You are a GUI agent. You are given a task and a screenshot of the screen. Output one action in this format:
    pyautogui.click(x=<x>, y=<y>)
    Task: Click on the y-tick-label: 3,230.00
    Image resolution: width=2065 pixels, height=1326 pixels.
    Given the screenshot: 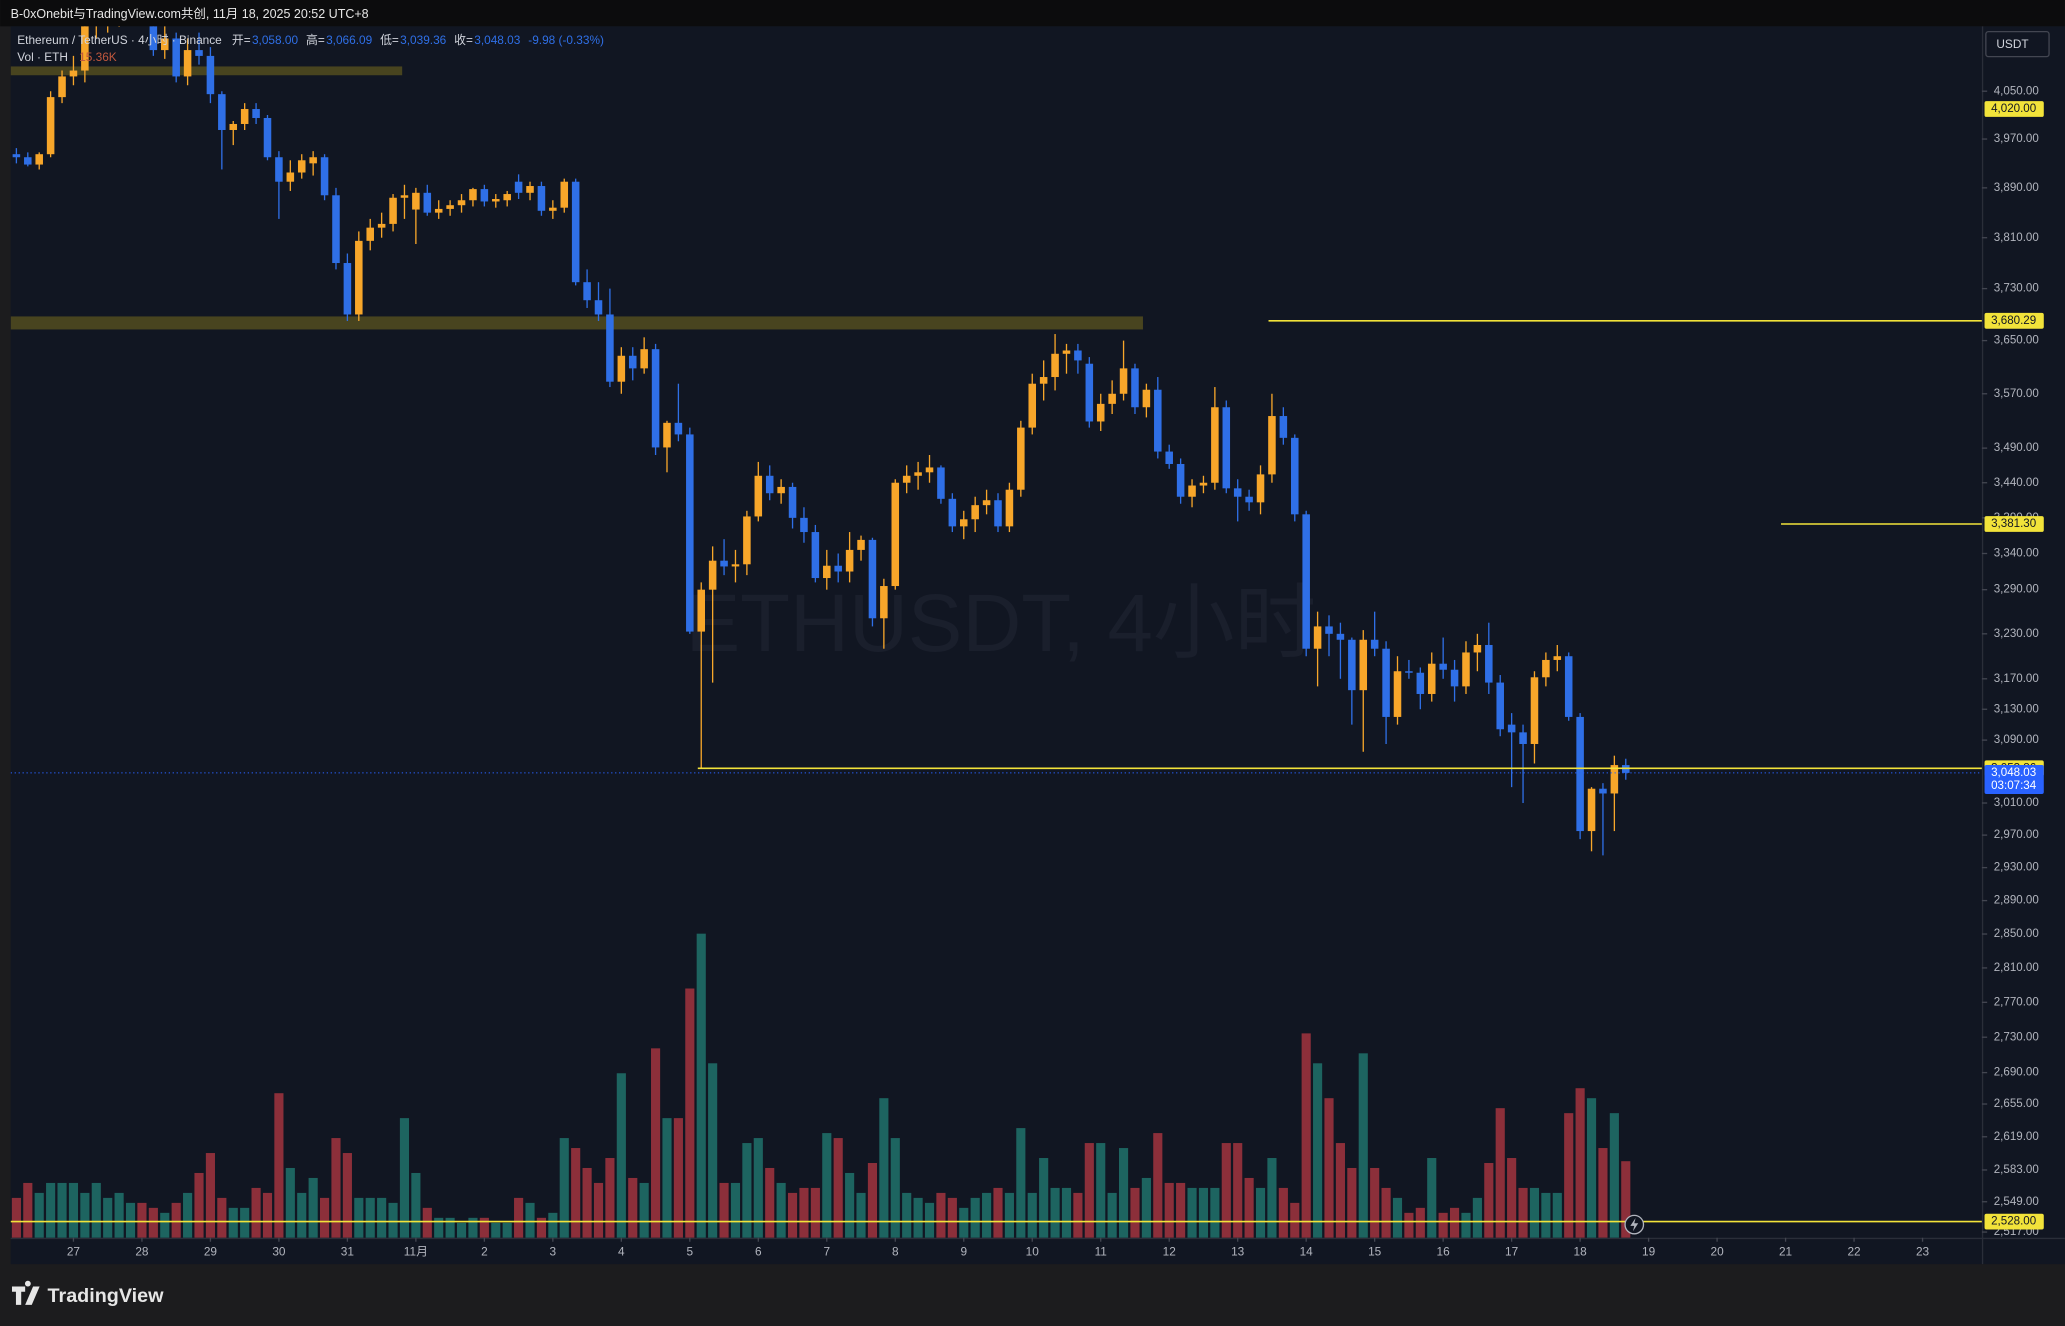 What is the action you would take?
    pyautogui.click(x=2016, y=634)
    